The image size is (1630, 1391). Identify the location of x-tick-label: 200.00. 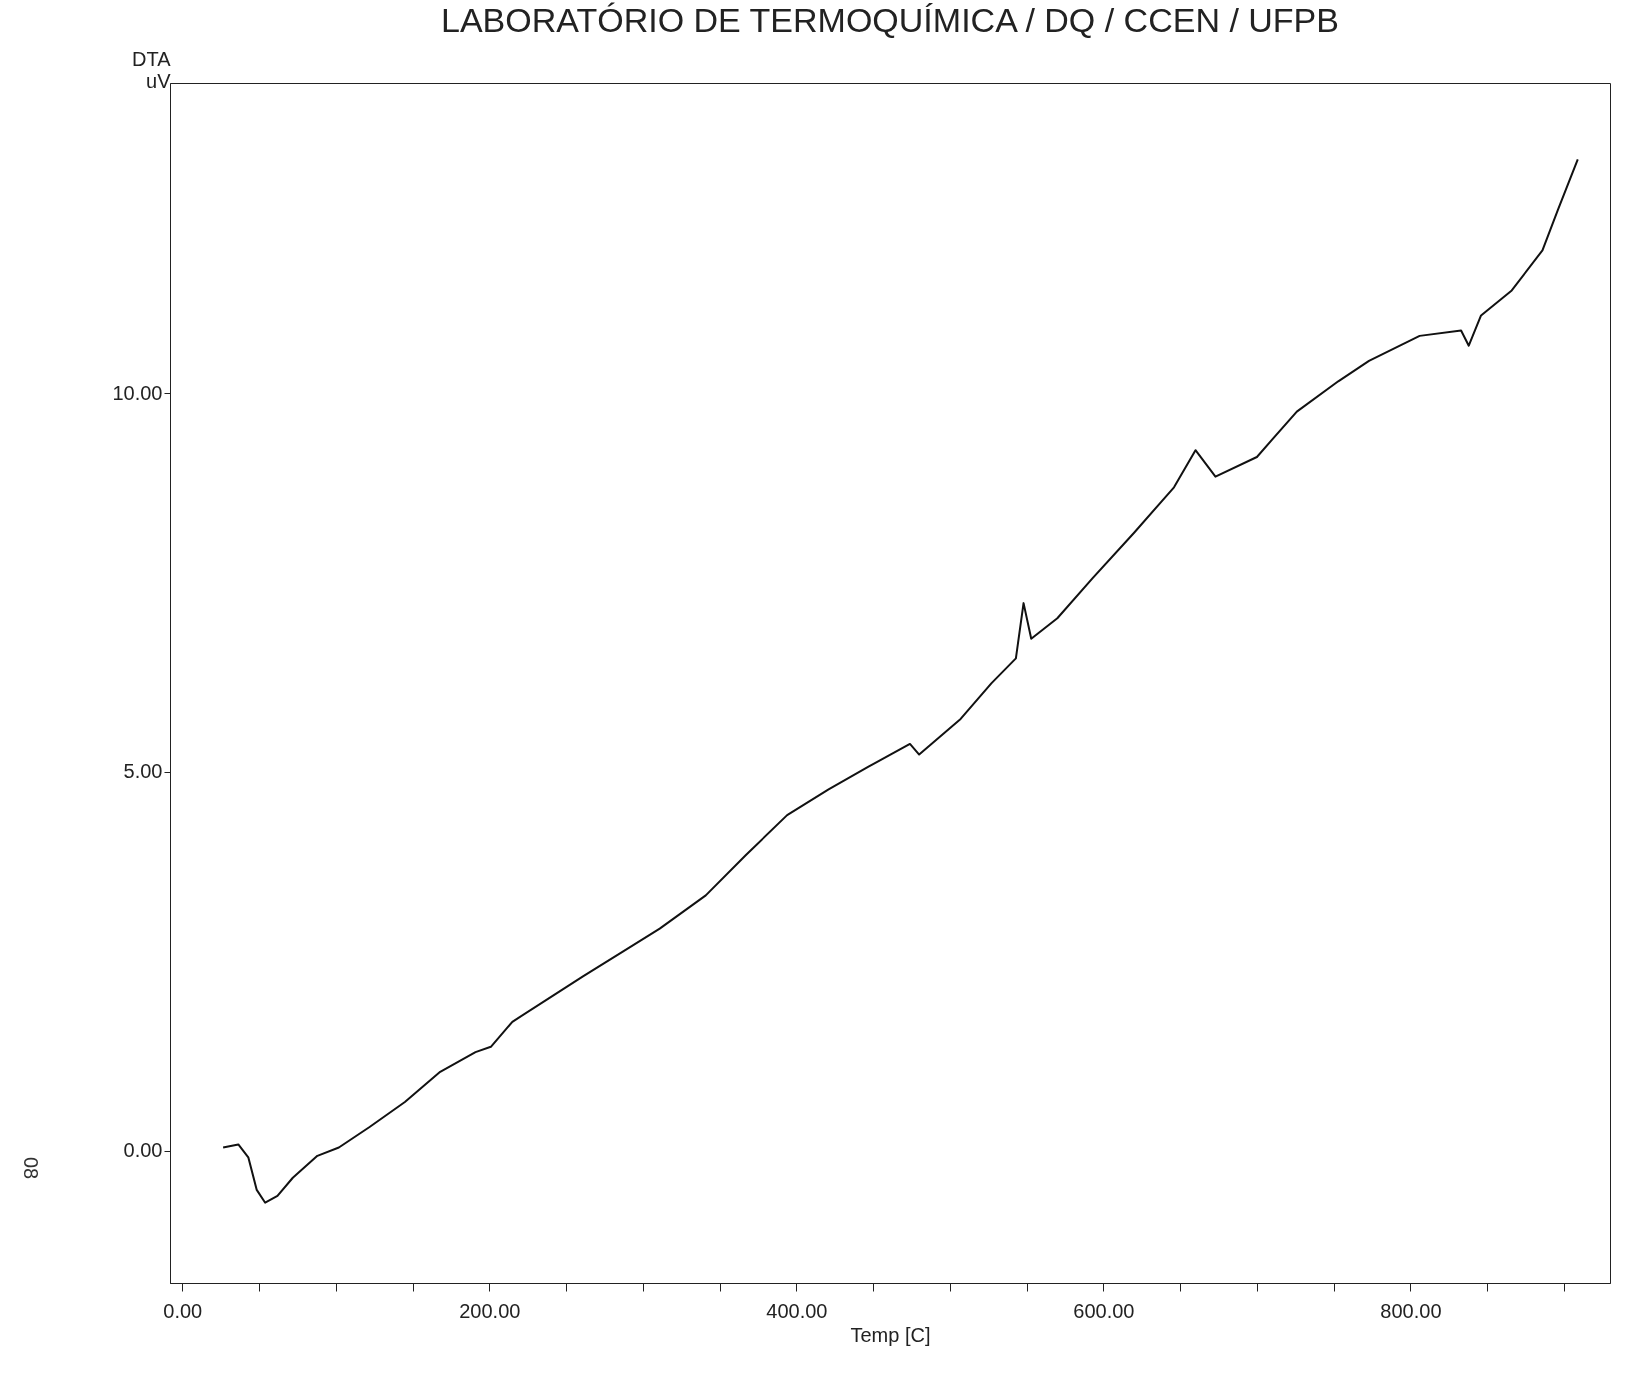
(490, 1310).